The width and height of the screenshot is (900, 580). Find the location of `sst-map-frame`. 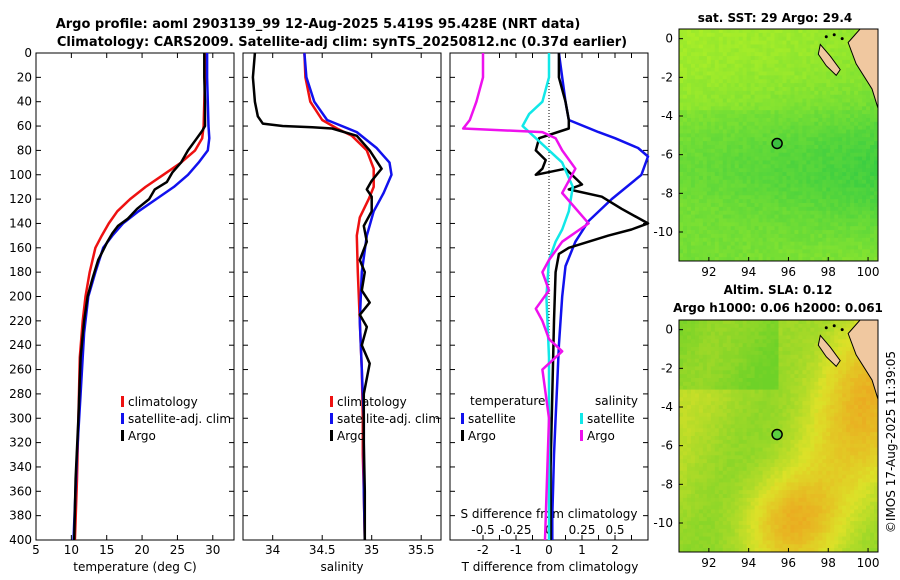

sst-map-frame is located at coordinates (778, 145).